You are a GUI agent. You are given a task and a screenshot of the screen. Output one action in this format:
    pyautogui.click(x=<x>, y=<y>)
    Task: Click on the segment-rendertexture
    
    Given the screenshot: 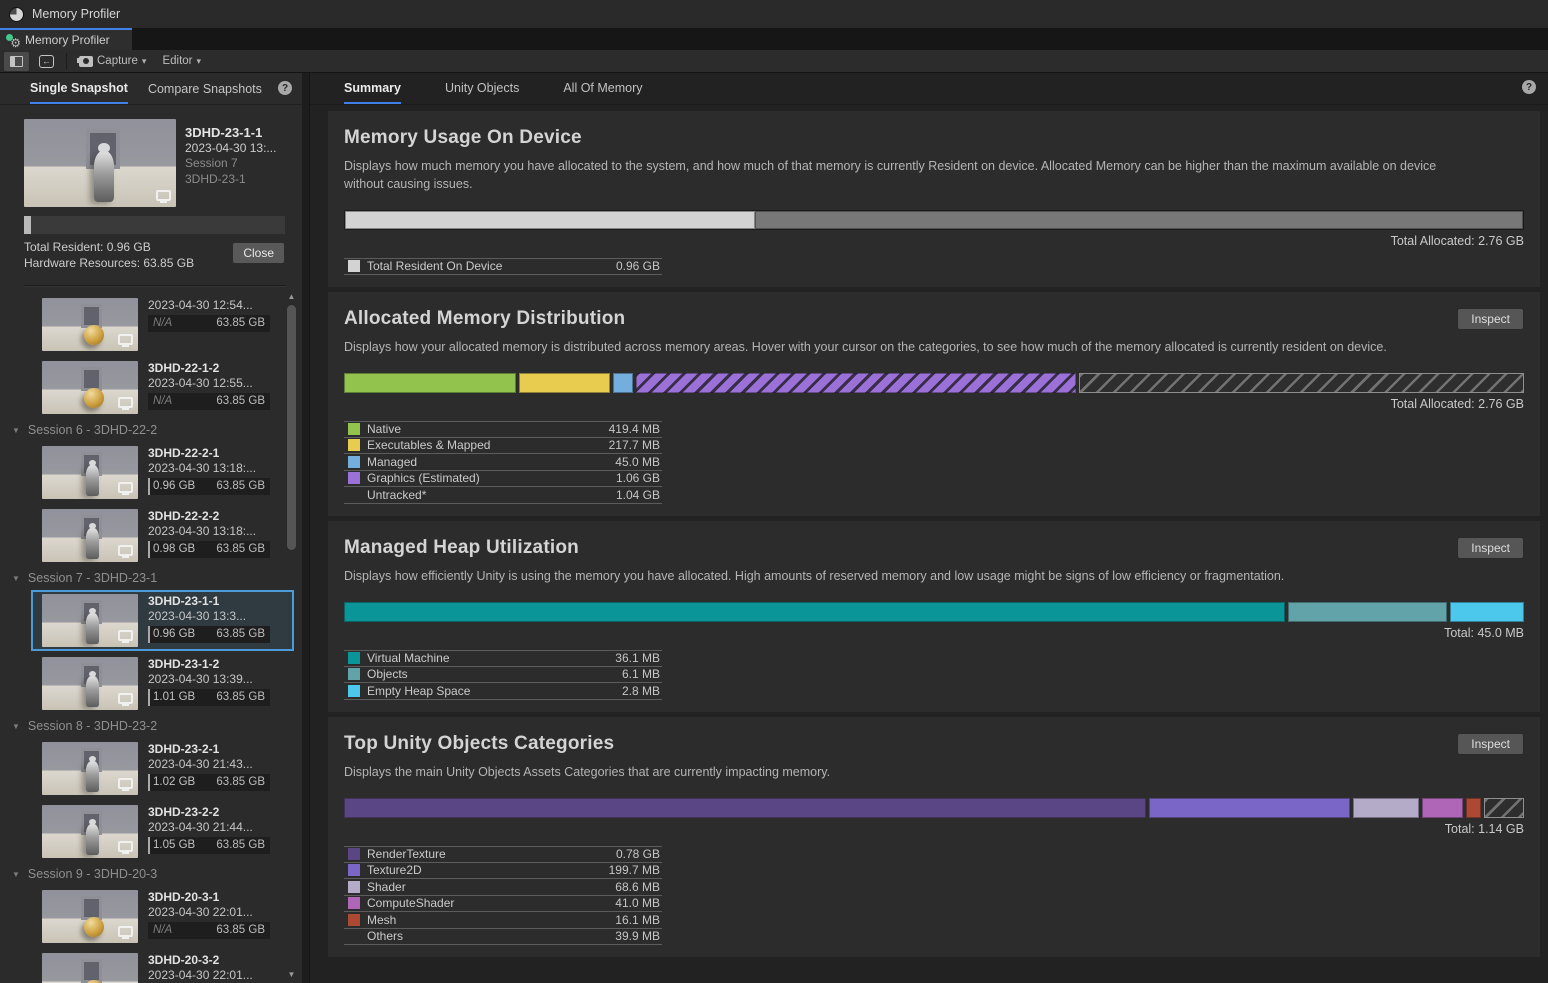 What is the action you would take?
    pyautogui.click(x=745, y=808)
    